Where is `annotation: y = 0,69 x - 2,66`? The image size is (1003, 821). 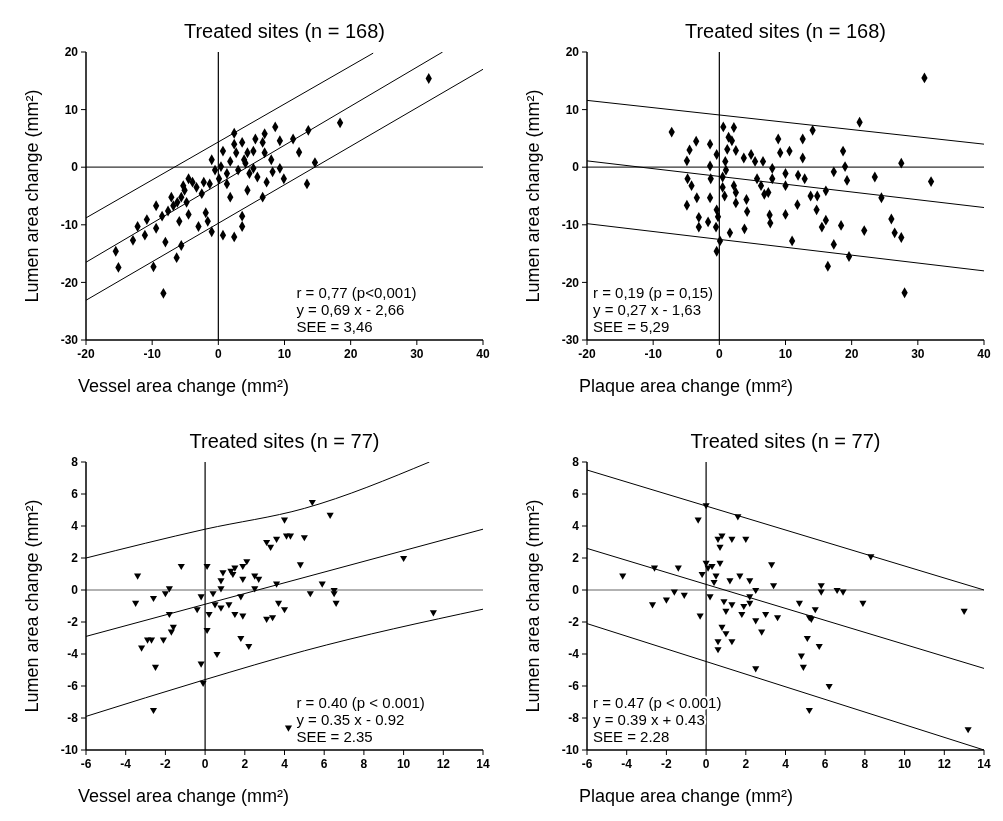 annotation: y = 0,69 x - 2,66 is located at coordinates (350, 309).